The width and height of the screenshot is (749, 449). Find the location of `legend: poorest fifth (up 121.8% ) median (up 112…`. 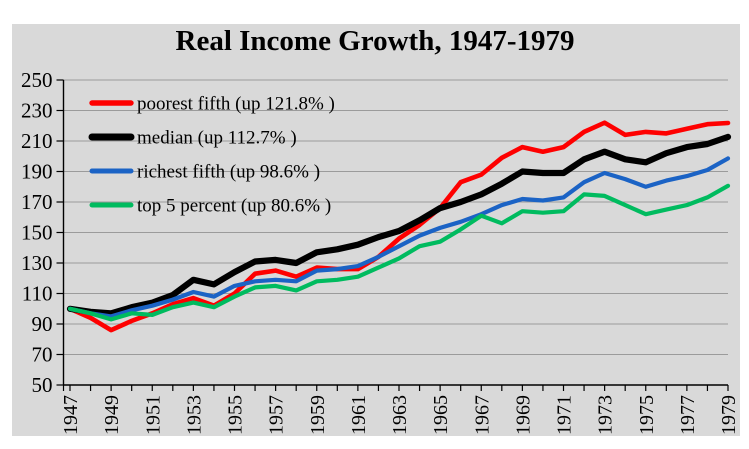

legend: poorest fifth (up 121.8% ) median (up 112… is located at coordinates (211, 155).